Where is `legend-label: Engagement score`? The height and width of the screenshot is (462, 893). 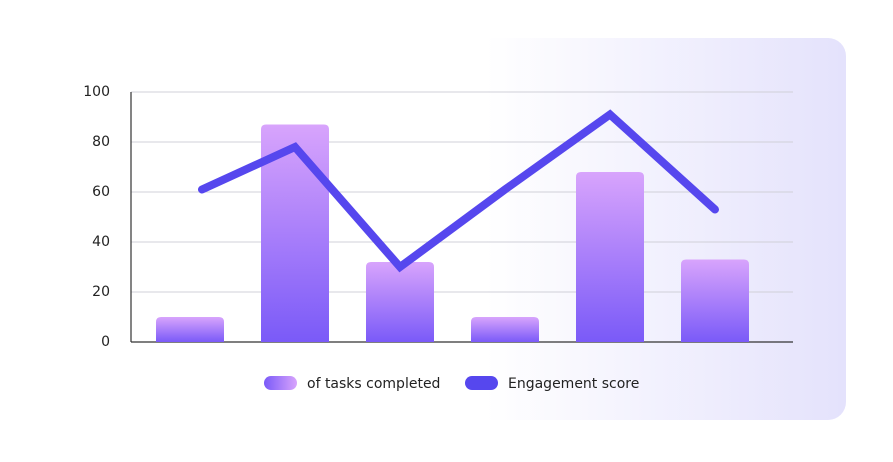
legend-label: Engagement score is located at coordinates (573, 384).